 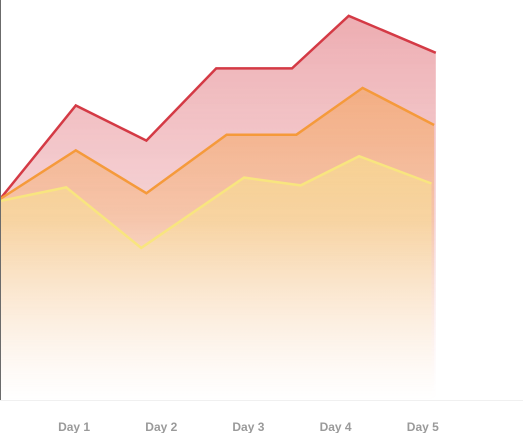 What do you see at coordinates (423, 426) in the screenshot?
I see `x-tick-label: Day 5` at bounding box center [423, 426].